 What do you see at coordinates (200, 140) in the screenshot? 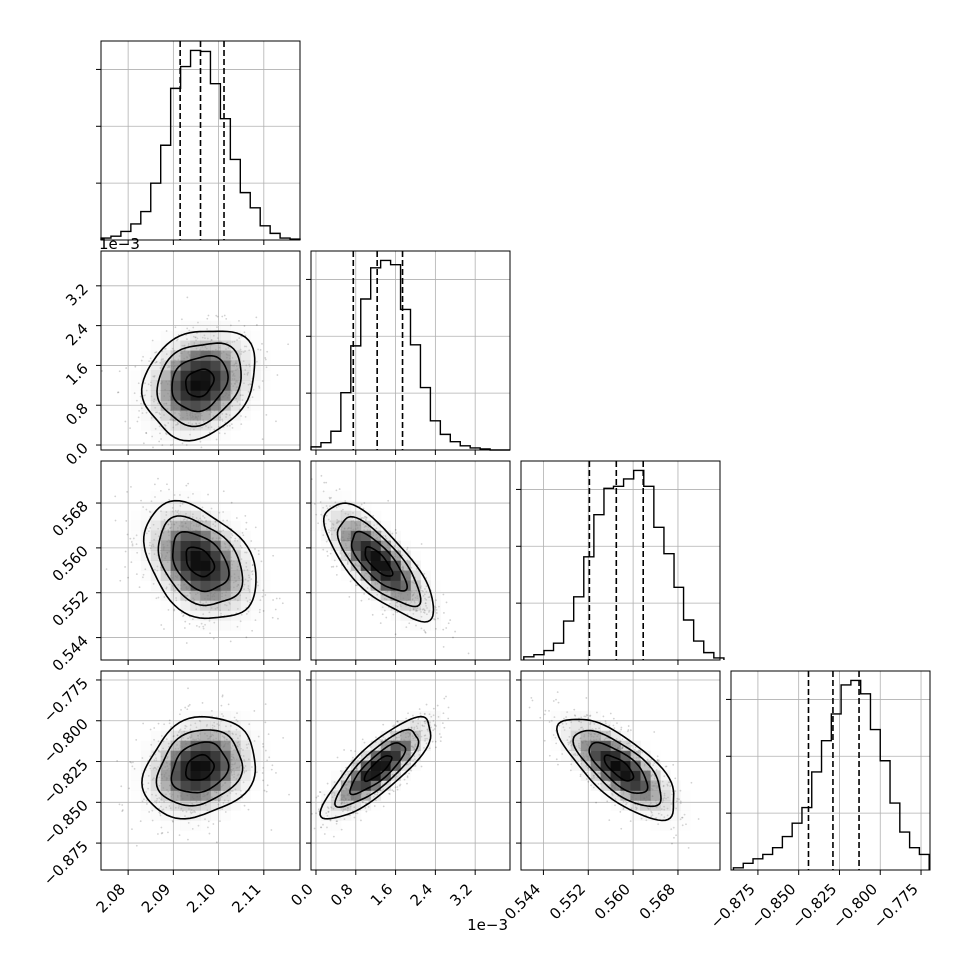
I see `panel-frame` at bounding box center [200, 140].